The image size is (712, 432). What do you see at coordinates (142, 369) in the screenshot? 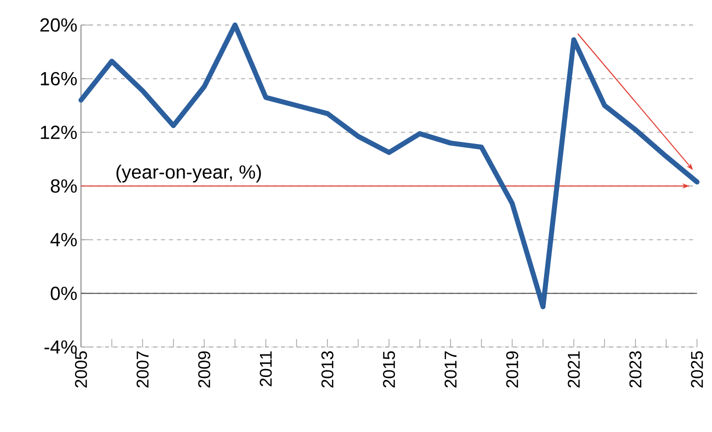
I see `x-tick-label: 2007` at bounding box center [142, 369].